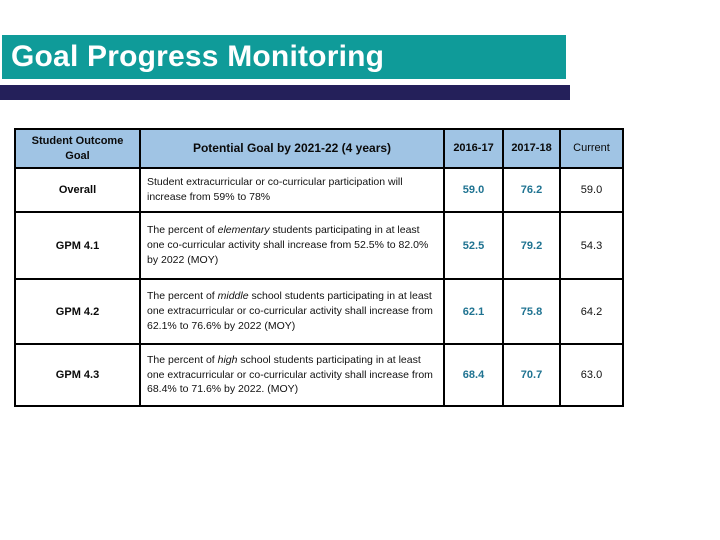 This screenshot has height=540, width=720. What do you see at coordinates (591, 375) in the screenshot?
I see `value-current: 63.0` at bounding box center [591, 375].